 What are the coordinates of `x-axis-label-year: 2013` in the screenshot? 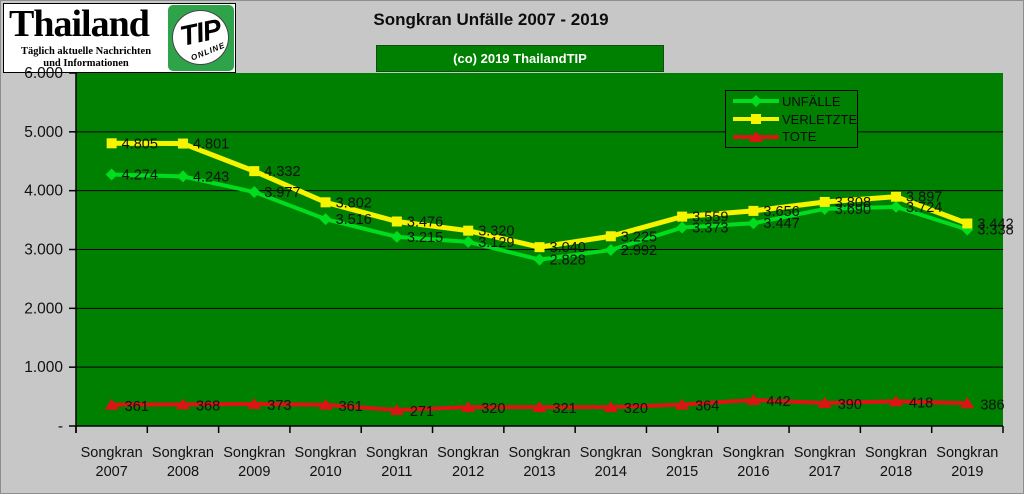 It's located at (539, 472).